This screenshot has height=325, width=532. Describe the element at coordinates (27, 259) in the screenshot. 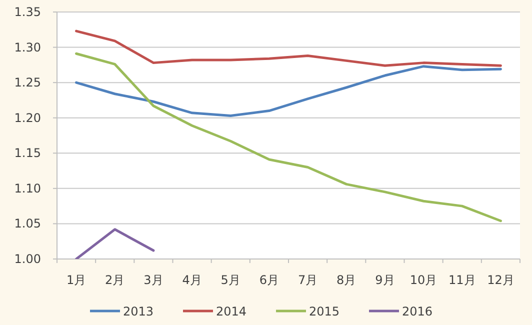

I see `y-tick-label: 1.00` at that location.